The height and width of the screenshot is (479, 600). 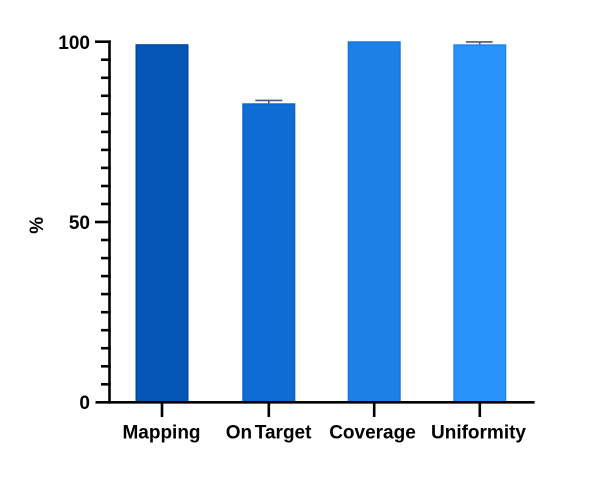 What do you see at coordinates (269, 432) in the screenshot?
I see `svg-text: On Target` at bounding box center [269, 432].